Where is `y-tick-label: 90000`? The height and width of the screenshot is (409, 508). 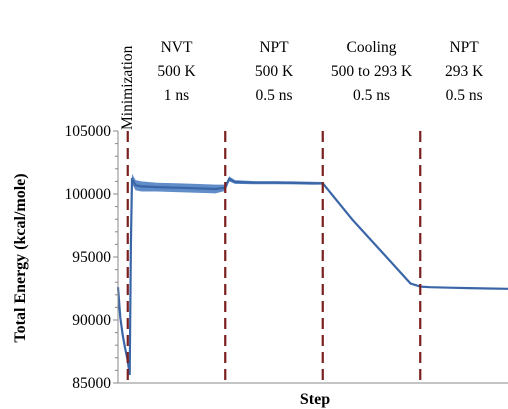 y-tick-label: 90000 is located at coordinates (91, 320).